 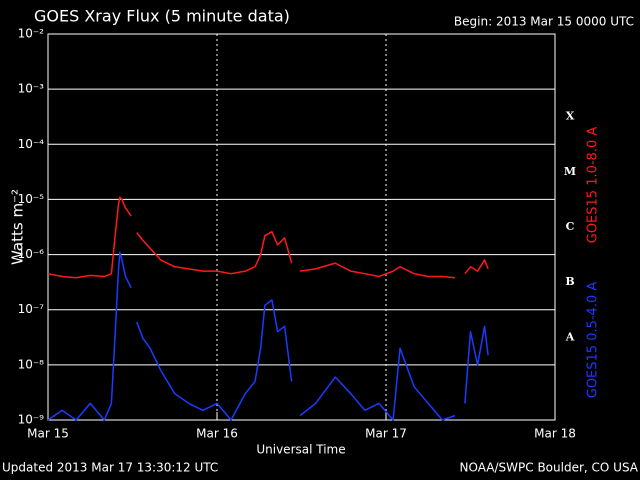 What do you see at coordinates (217, 434) in the screenshot?
I see `x-tick-label: Mar 16` at bounding box center [217, 434].